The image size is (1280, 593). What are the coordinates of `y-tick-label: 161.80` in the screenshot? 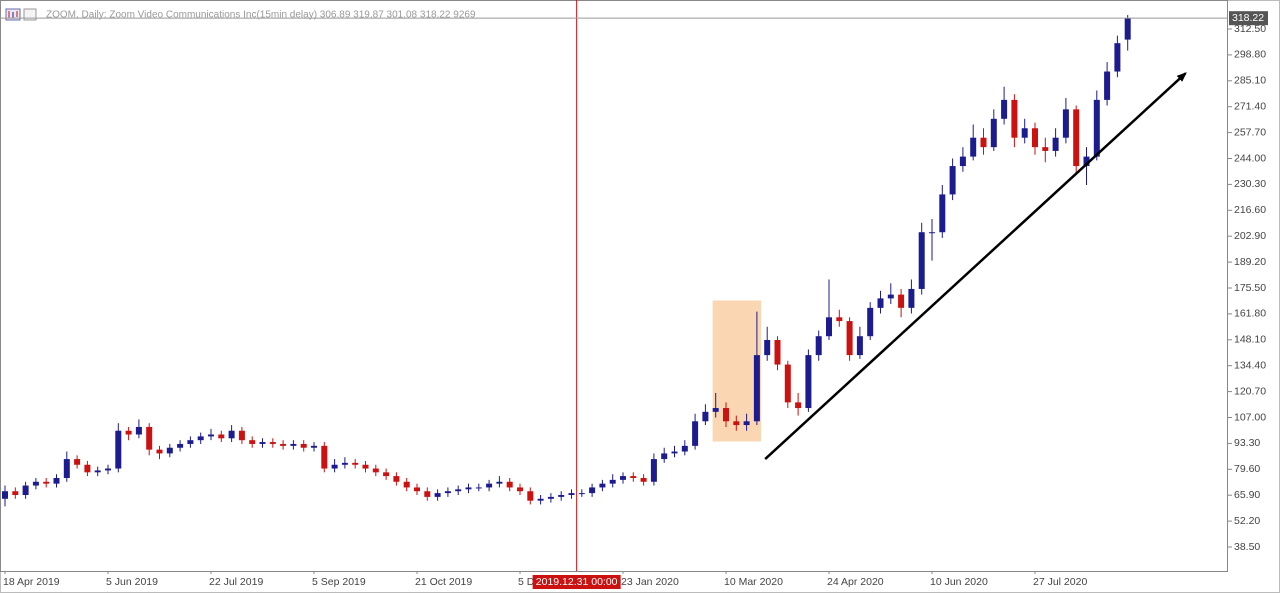 It's located at (1250, 314).